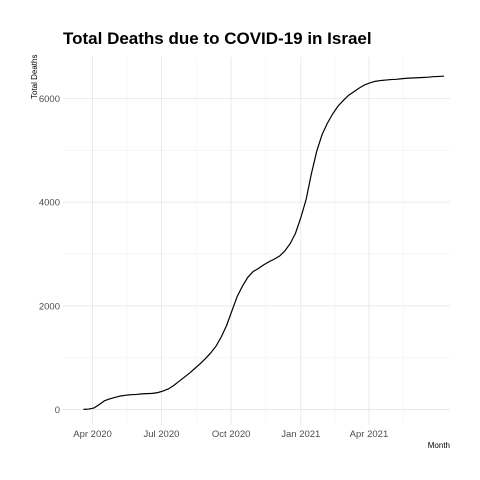  I want to click on y-axis-label: Total Deaths, so click(34, 77).